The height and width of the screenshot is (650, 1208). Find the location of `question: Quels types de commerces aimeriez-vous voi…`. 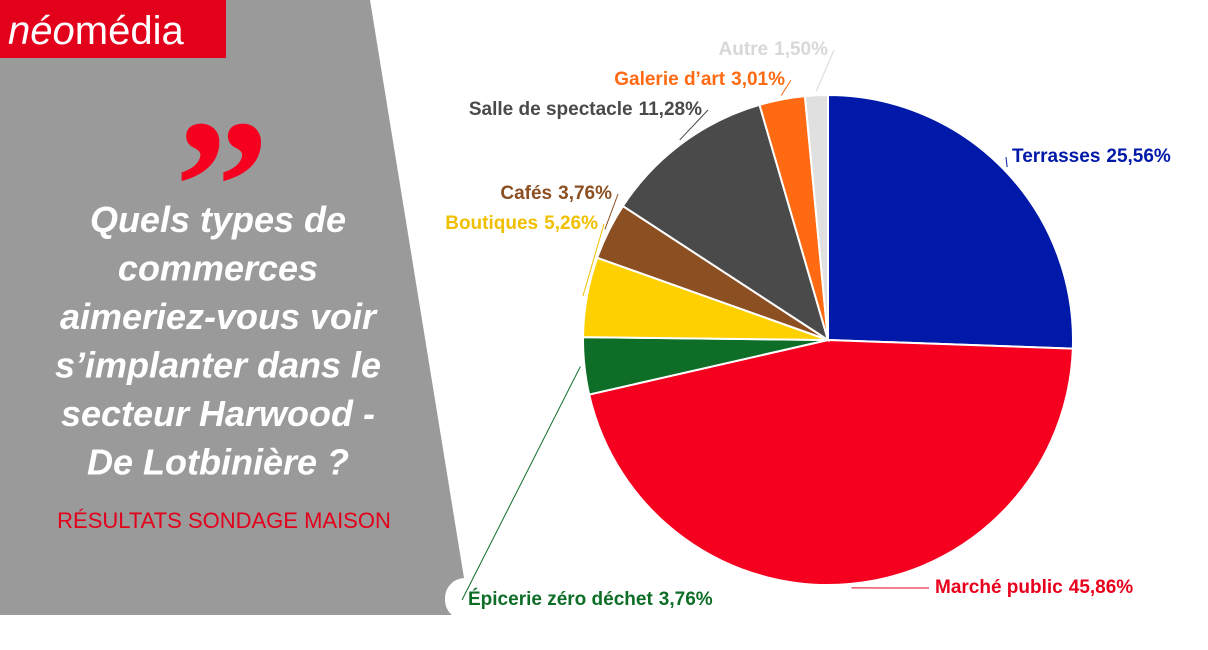

question: Quels types de commerces aimeriez-vous voi… is located at coordinates (218, 341).